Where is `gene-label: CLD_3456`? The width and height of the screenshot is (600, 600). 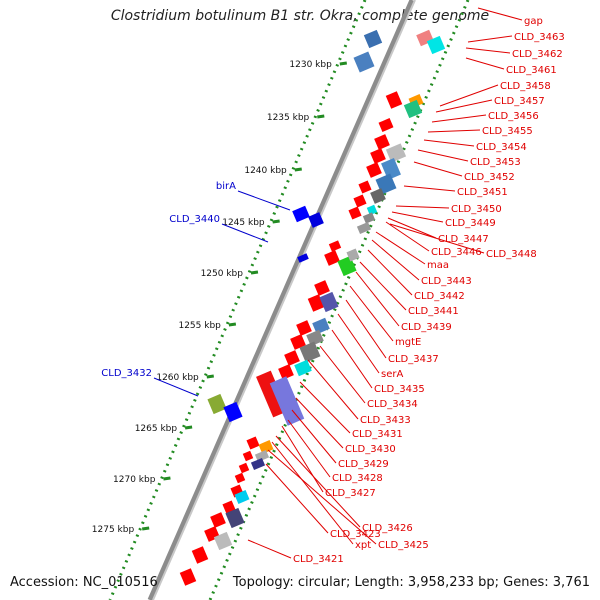 gene-label: CLD_3456 is located at coordinates (513, 116).